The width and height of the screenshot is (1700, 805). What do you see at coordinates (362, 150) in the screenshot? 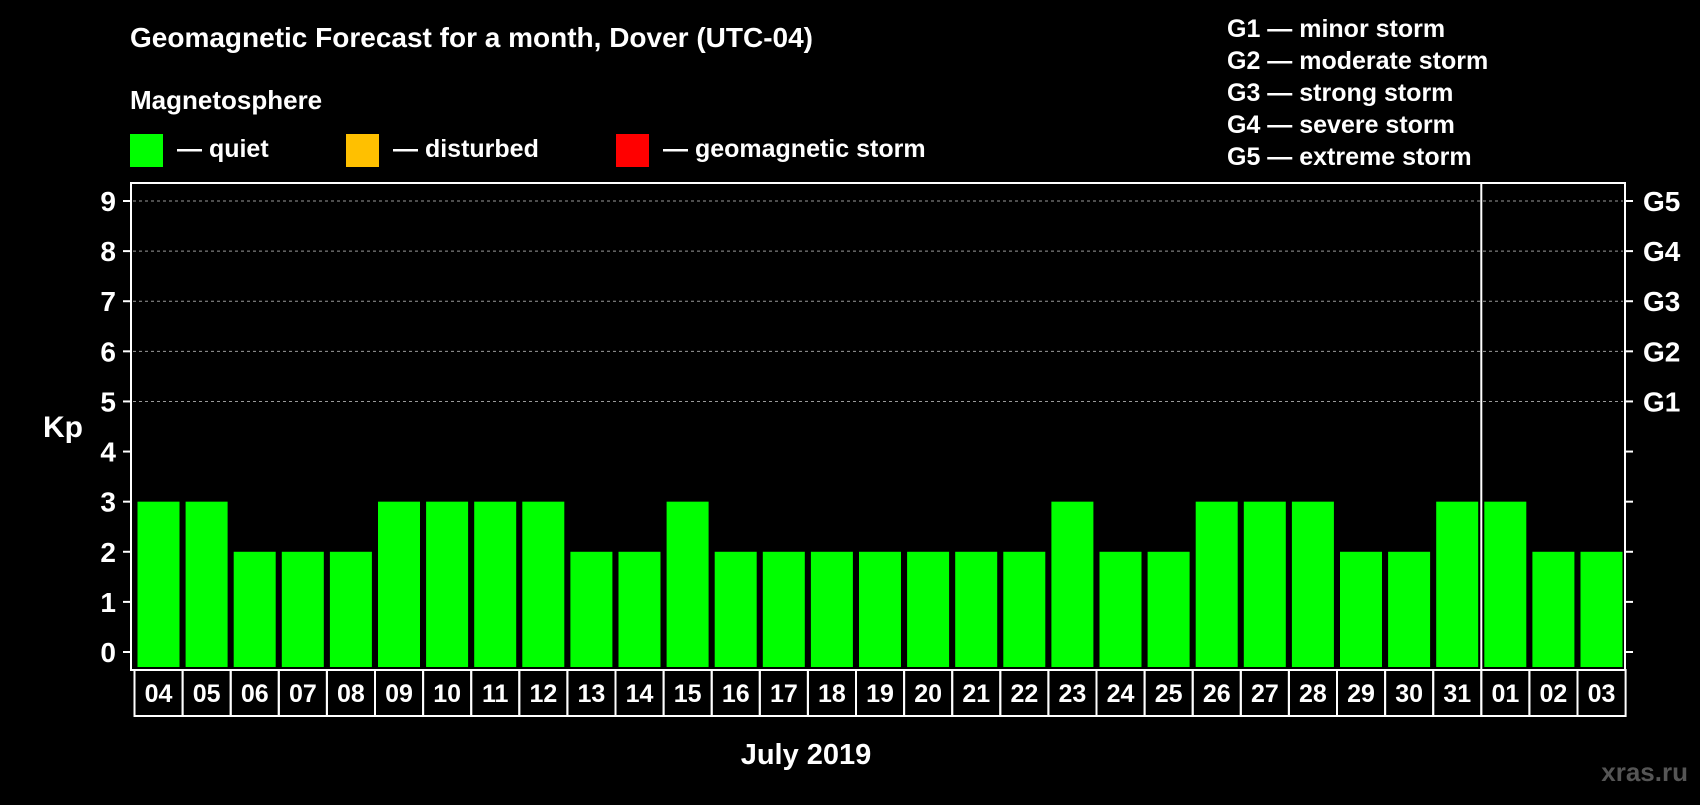
I see `legend-swatch-disturbed` at bounding box center [362, 150].